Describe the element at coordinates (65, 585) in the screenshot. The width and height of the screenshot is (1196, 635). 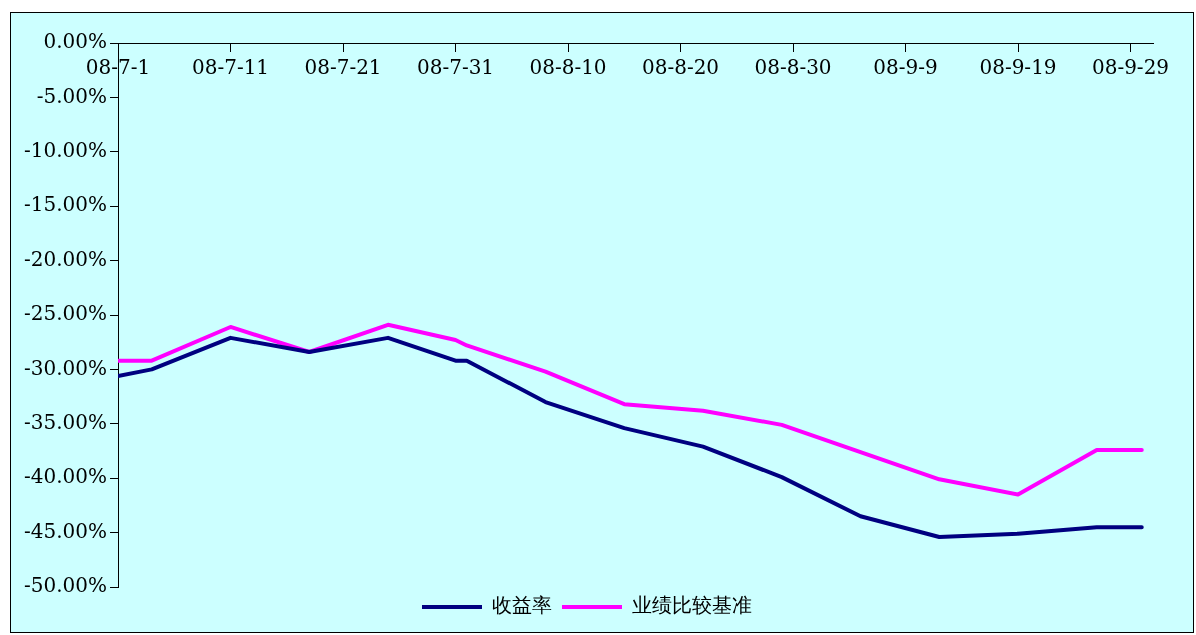
I see `y-tick-label: -50.00%` at that location.